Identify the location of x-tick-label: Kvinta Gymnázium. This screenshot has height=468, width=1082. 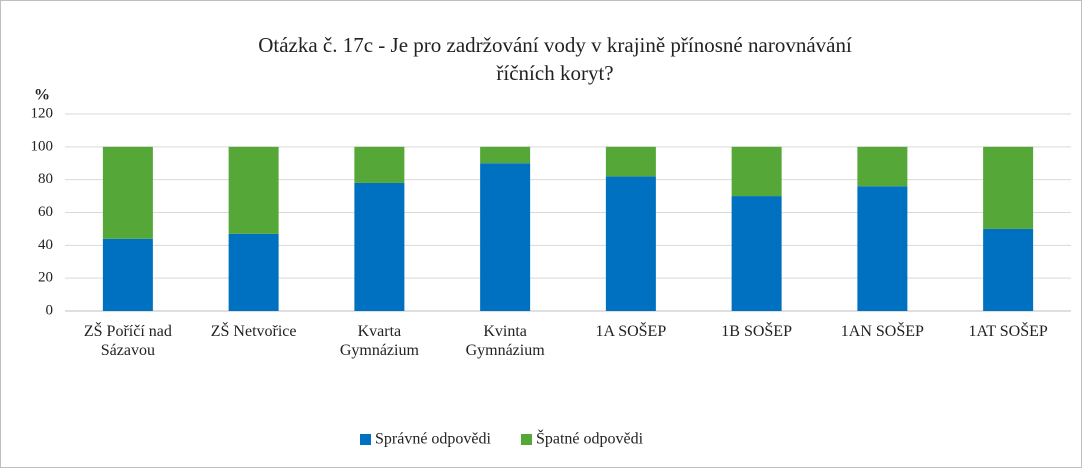
(505, 341).